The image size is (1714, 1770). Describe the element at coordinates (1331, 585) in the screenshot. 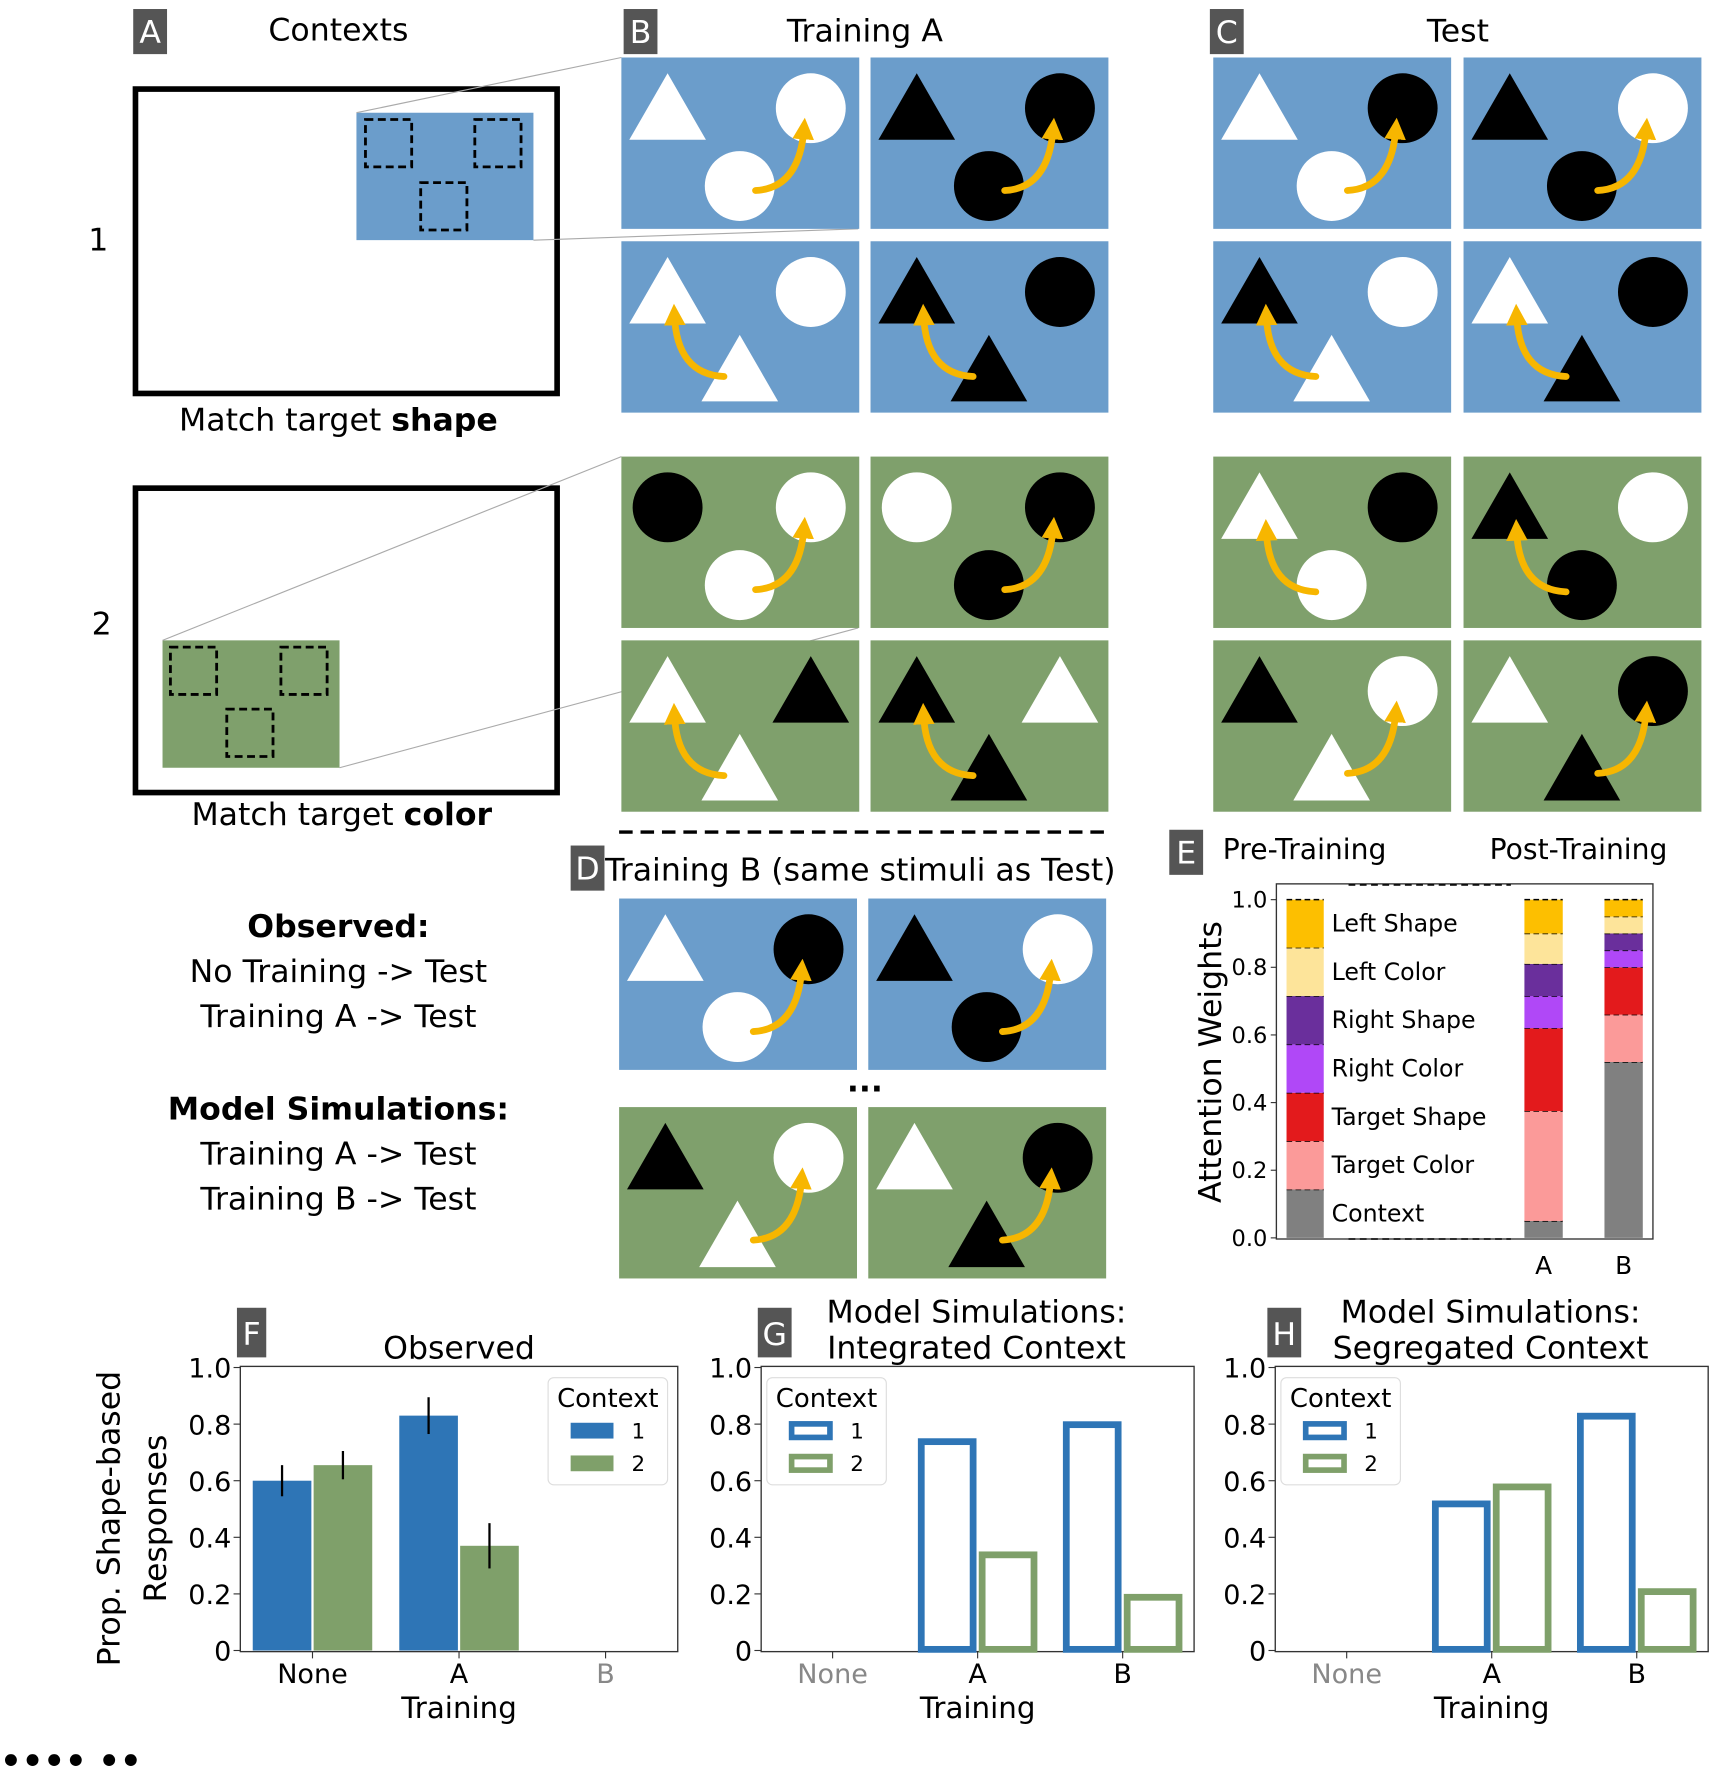

I see `white-circle-target` at that location.